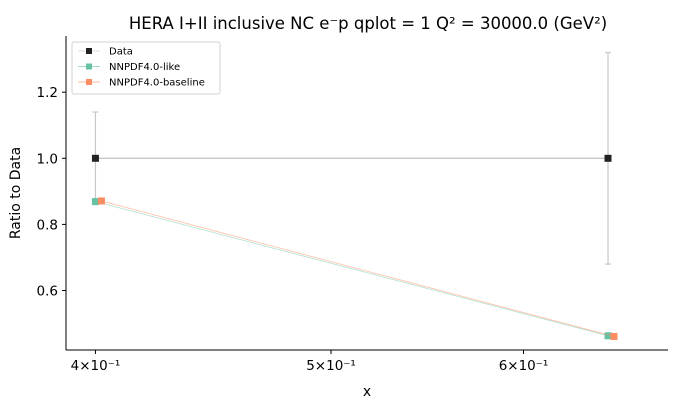  I want to click on y-tick-label-2: 1.0, so click(47, 159).